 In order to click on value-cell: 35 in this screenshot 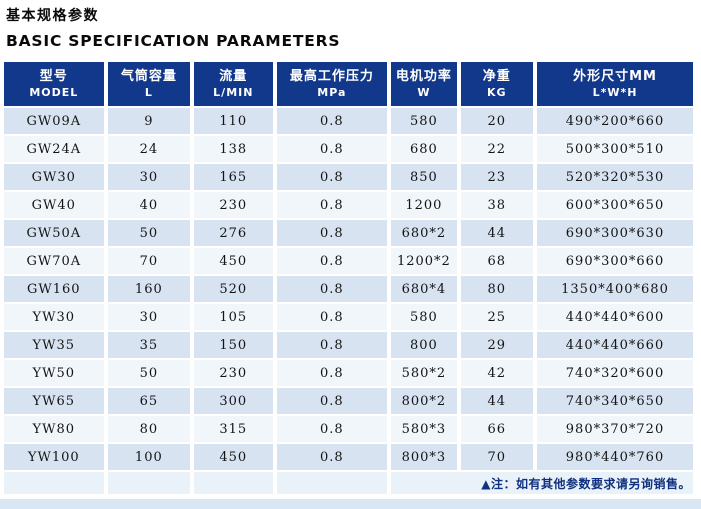, I will do `click(149, 345)`.